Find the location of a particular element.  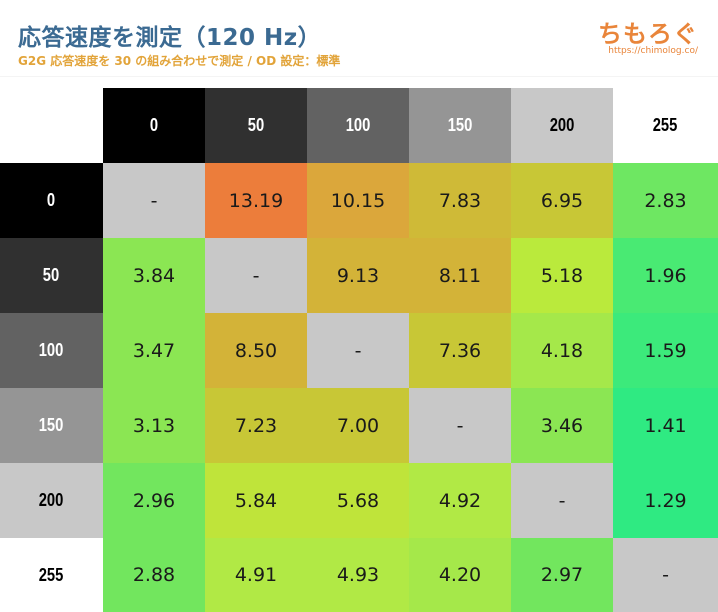

row-header: 50 is located at coordinates (51, 275).